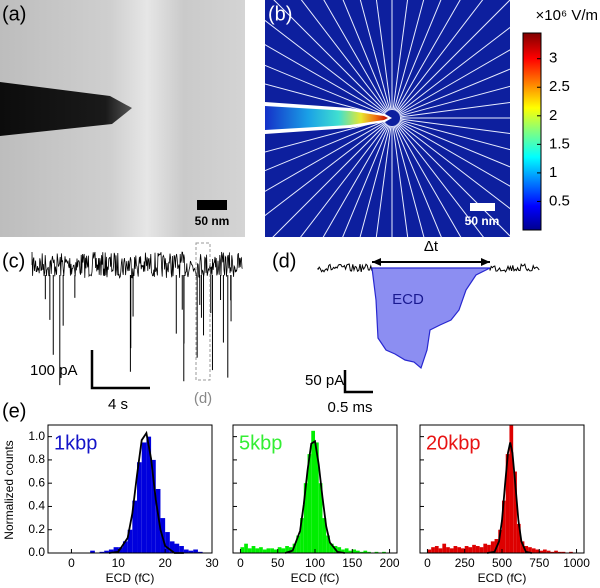 Image resolution: width=600 pixels, height=588 pixels. What do you see at coordinates (324, 380) in the screenshot?
I see `current-scale: 50 pA` at bounding box center [324, 380].